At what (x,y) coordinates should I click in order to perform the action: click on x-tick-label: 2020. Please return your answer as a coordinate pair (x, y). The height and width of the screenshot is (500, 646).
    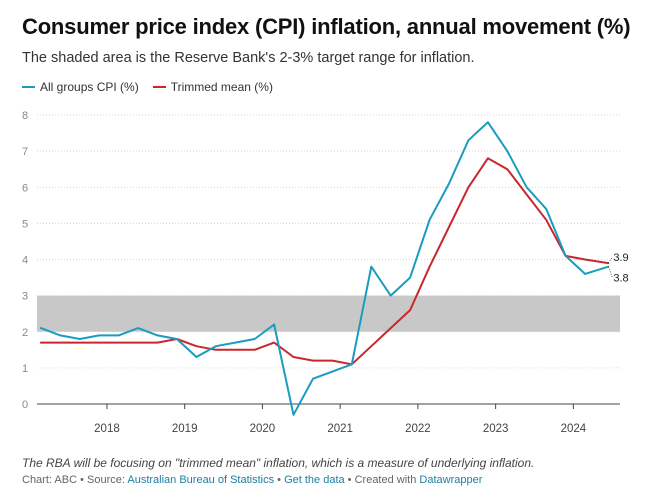
    Looking at the image, I should click on (263, 429).